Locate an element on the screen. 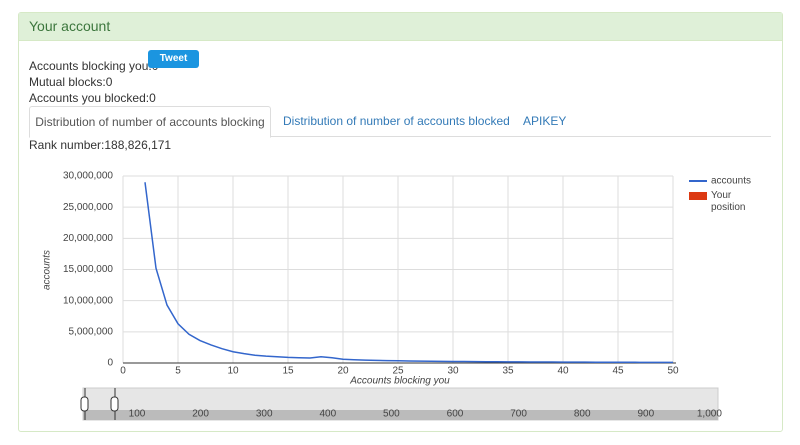  x-tick-label: 35 is located at coordinates (508, 371).